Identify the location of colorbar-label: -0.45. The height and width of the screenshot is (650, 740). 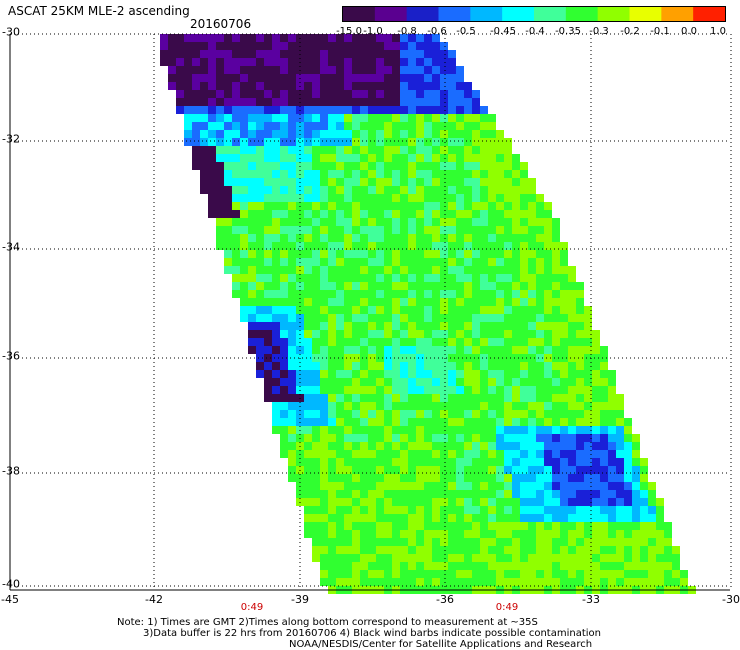
(503, 31).